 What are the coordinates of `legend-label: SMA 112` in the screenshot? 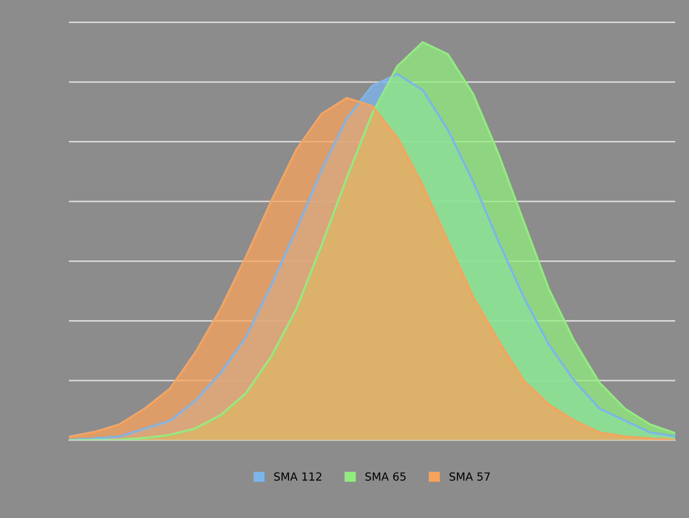 It's located at (298, 476).